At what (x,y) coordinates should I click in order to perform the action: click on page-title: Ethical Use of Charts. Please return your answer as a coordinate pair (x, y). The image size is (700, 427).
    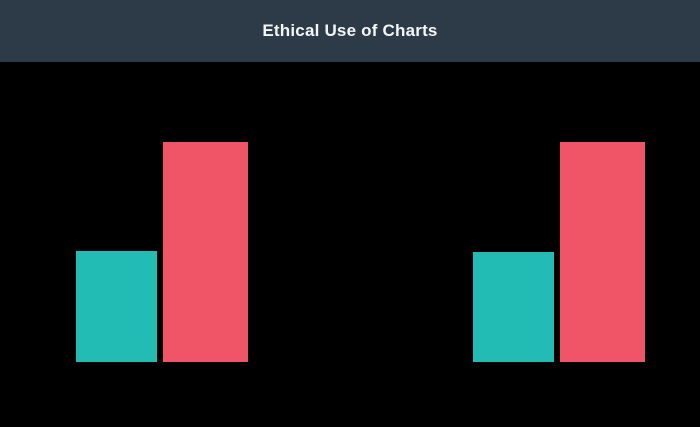
    Looking at the image, I should click on (350, 30).